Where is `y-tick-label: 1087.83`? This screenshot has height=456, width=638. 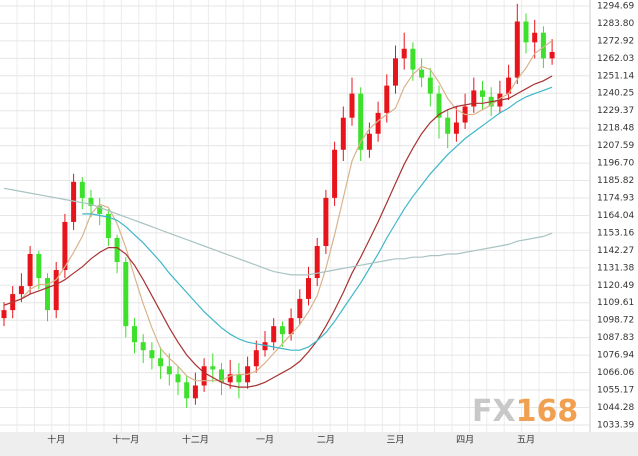
y-tick-label: 1087.83 is located at coordinates (615, 338).